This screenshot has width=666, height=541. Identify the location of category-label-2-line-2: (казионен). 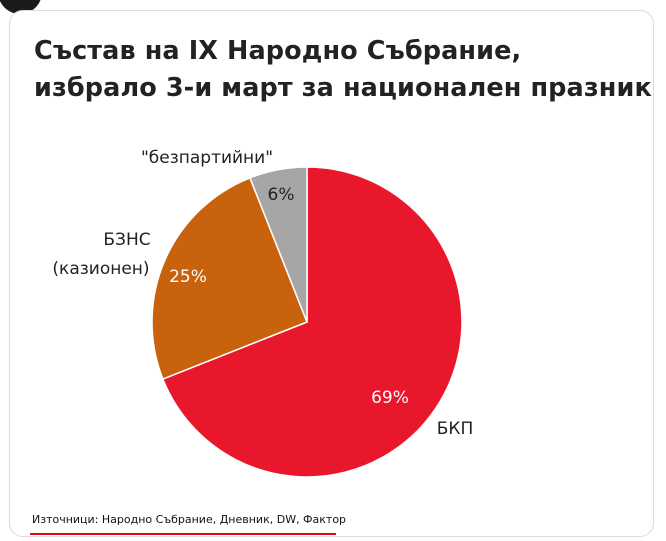
(100, 269).